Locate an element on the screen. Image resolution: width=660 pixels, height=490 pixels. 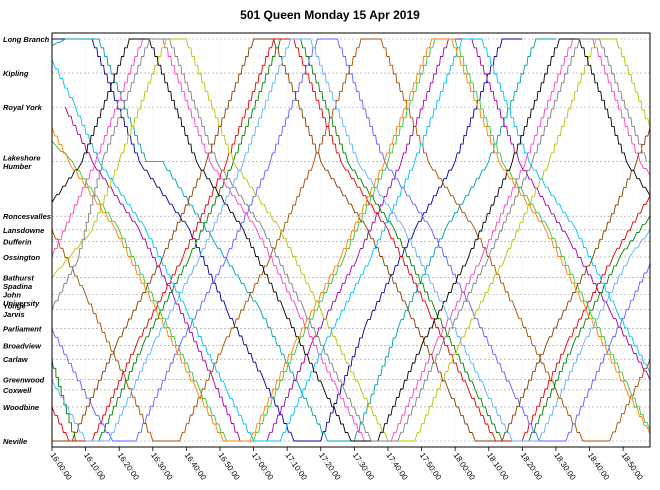
x-tick-label: 18:50:00 is located at coordinates (632, 466).